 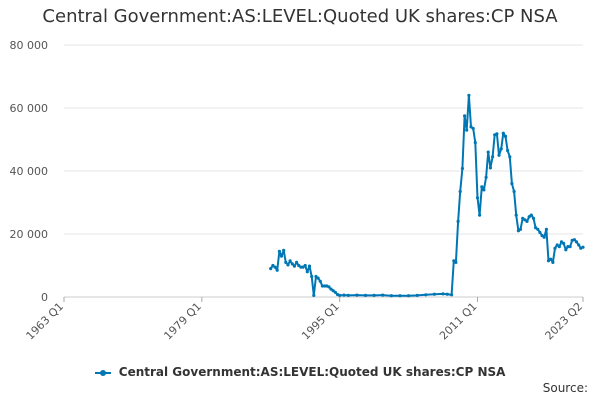 I want to click on x-axis: 1963 Q1 1979 Q1 1995 Q1 2011 Q1 2023 Q2, so click(x=305, y=320).